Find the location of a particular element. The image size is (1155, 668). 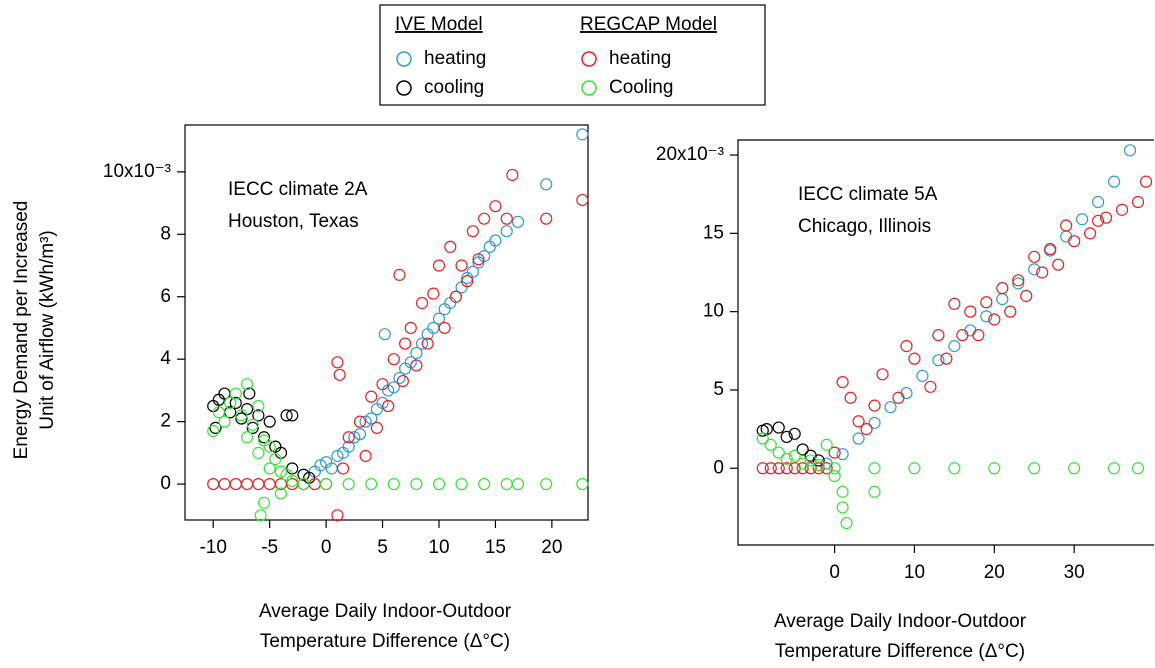

x-axis-label: Average Daily Indoor-Outdoor is located at coordinates (385, 611).